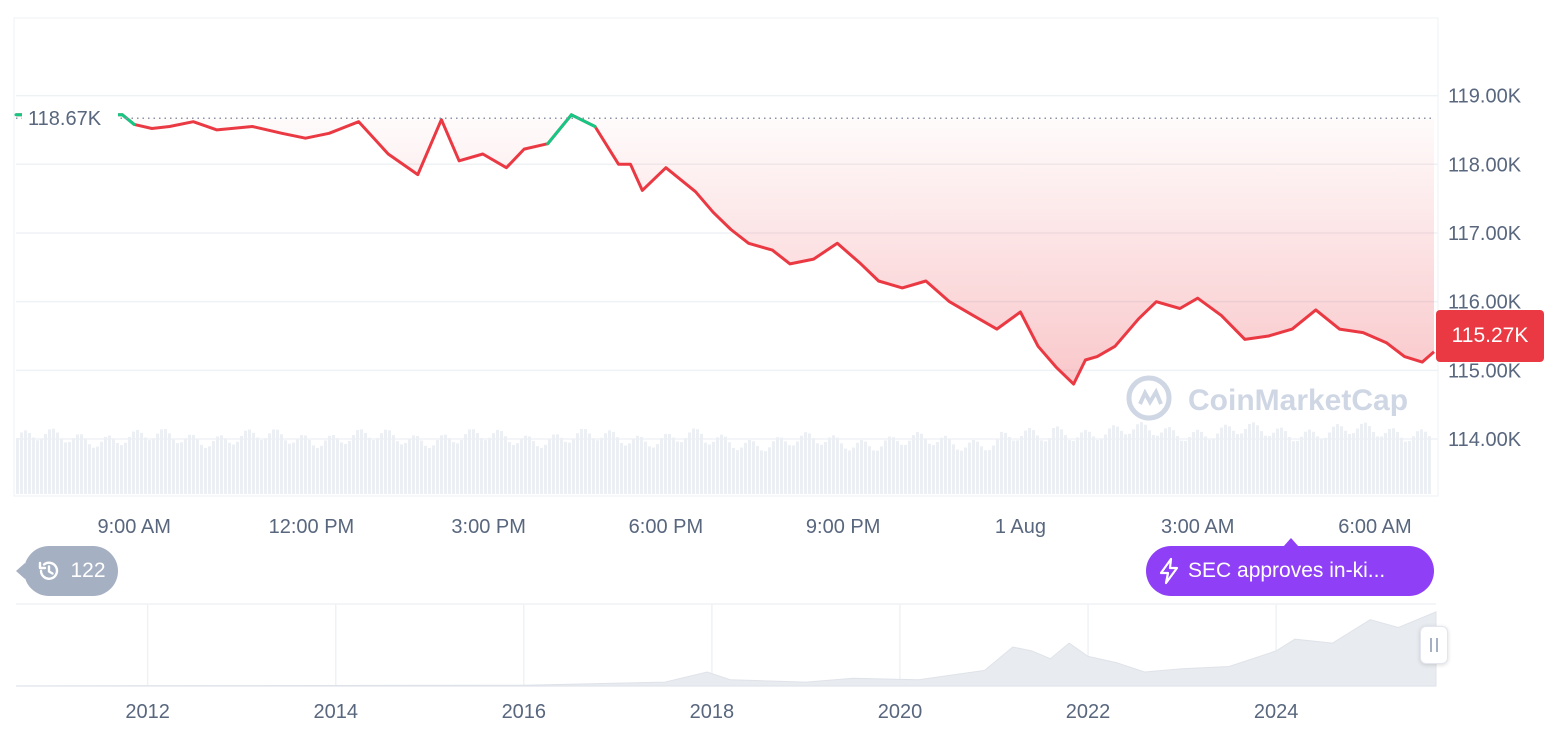 This screenshot has width=1566, height=732. Describe the element at coordinates (70, 118) in the screenshot. I see `reference-label-bg` at that location.